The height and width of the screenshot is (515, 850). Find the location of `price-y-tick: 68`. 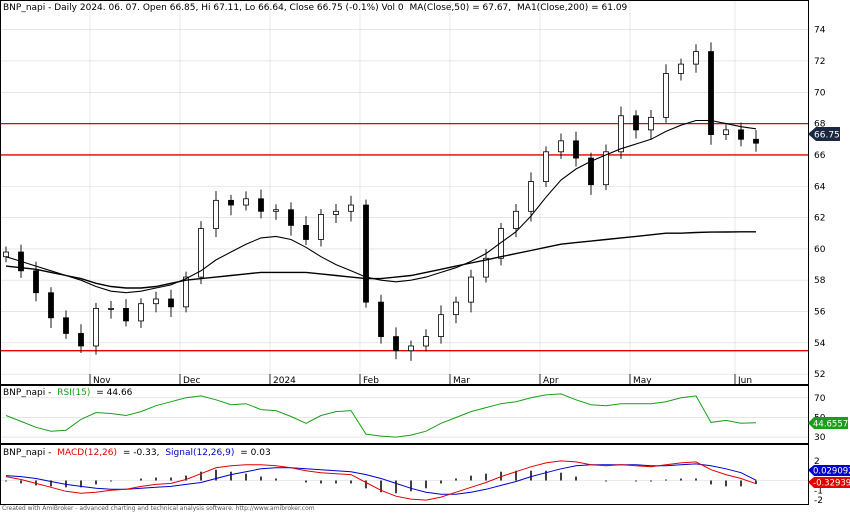

price-y-tick: 68 is located at coordinates (820, 125).